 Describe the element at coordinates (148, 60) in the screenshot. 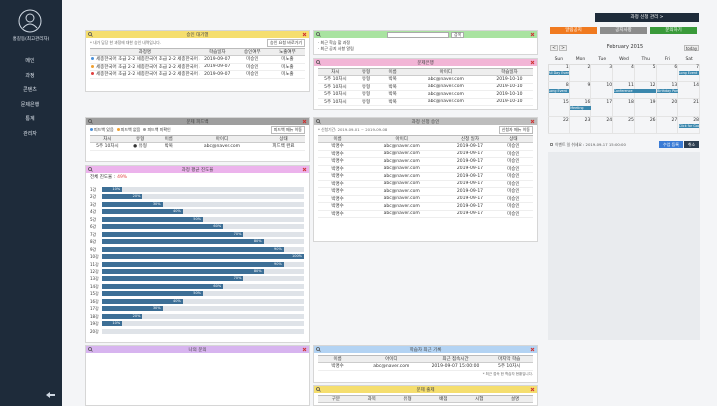

I see `cell-text: 세종한국어 초급 2-2 세종한국어 초급 2-2 세종한국어 초급 2-2` at that location.